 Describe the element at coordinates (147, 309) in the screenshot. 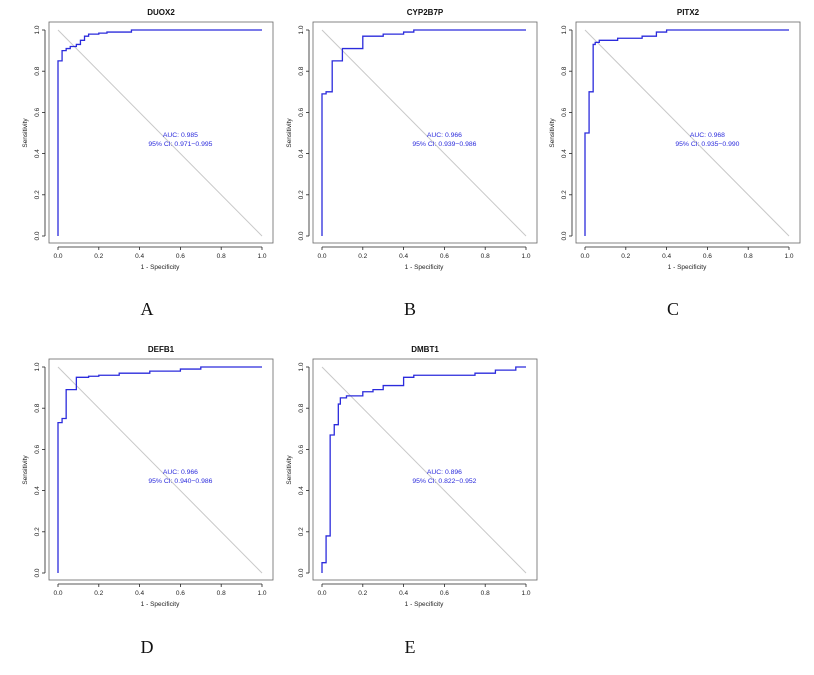

I see `panel-letter-a: A` at that location.